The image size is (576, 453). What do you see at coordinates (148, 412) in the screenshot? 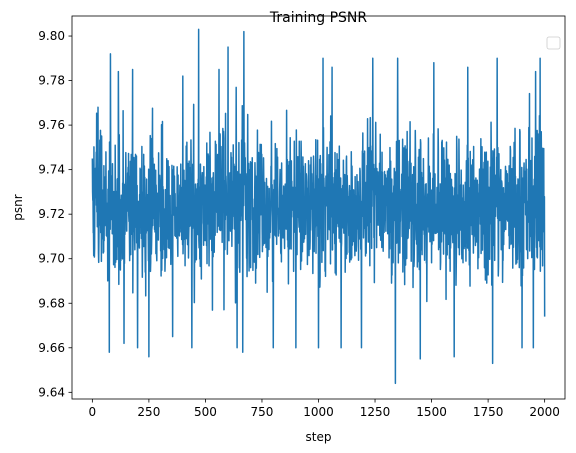
I see `x-tick-label: 250` at bounding box center [148, 412].